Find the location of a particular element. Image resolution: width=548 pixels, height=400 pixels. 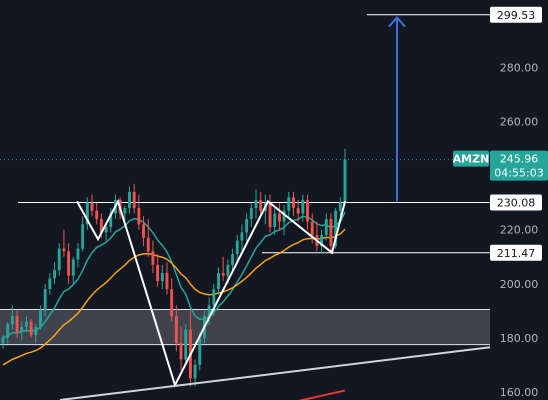

red-trendline is located at coordinates (303, 394).